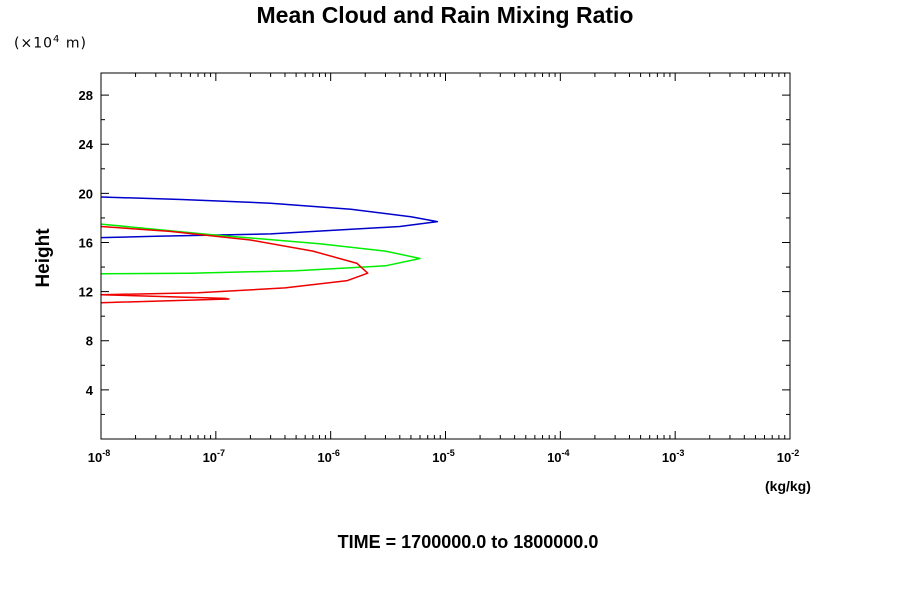 The width and height of the screenshot is (900, 600). Describe the element at coordinates (86, 95) in the screenshot. I see `y-tick-label: 28` at that location.